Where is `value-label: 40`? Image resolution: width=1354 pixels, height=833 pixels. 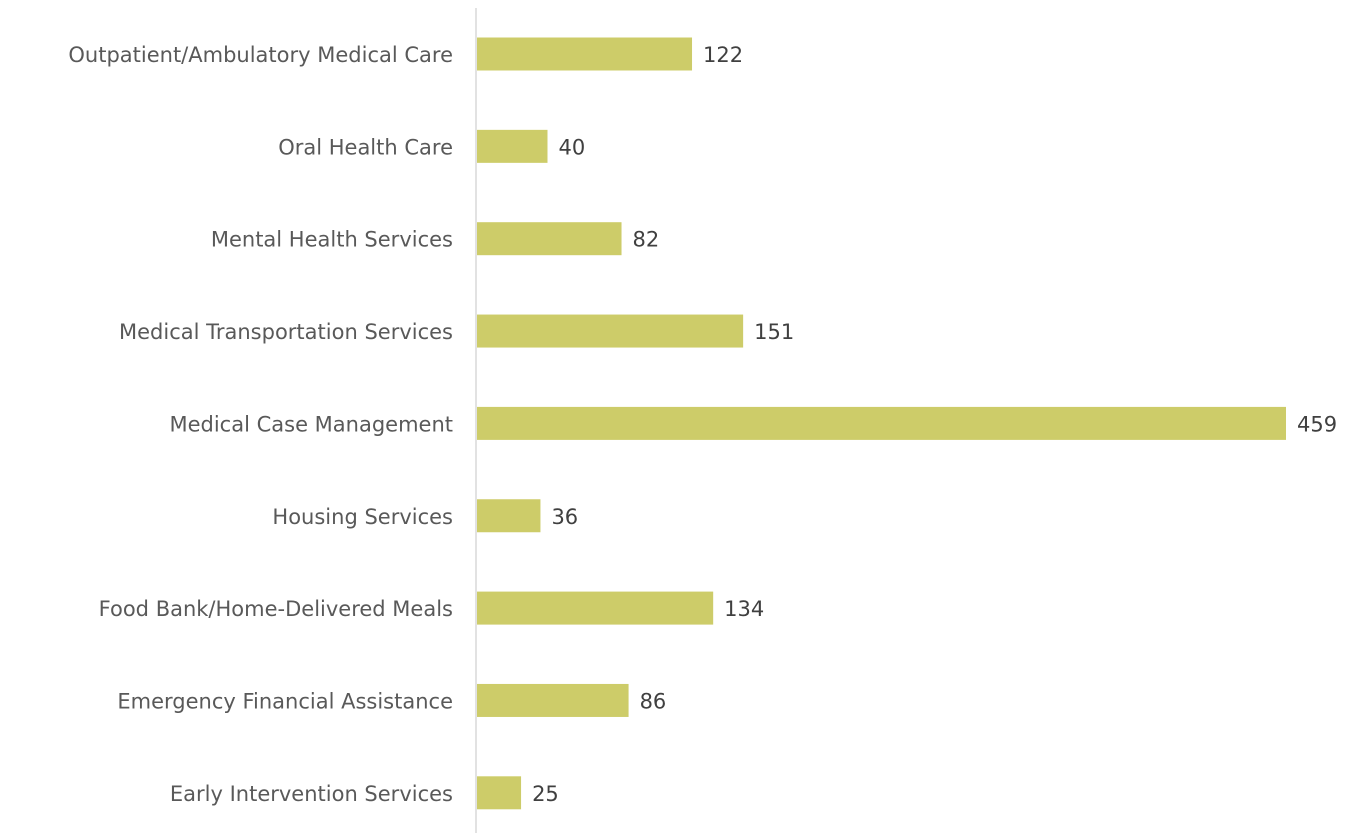
value-label: 40 is located at coordinates (572, 147).